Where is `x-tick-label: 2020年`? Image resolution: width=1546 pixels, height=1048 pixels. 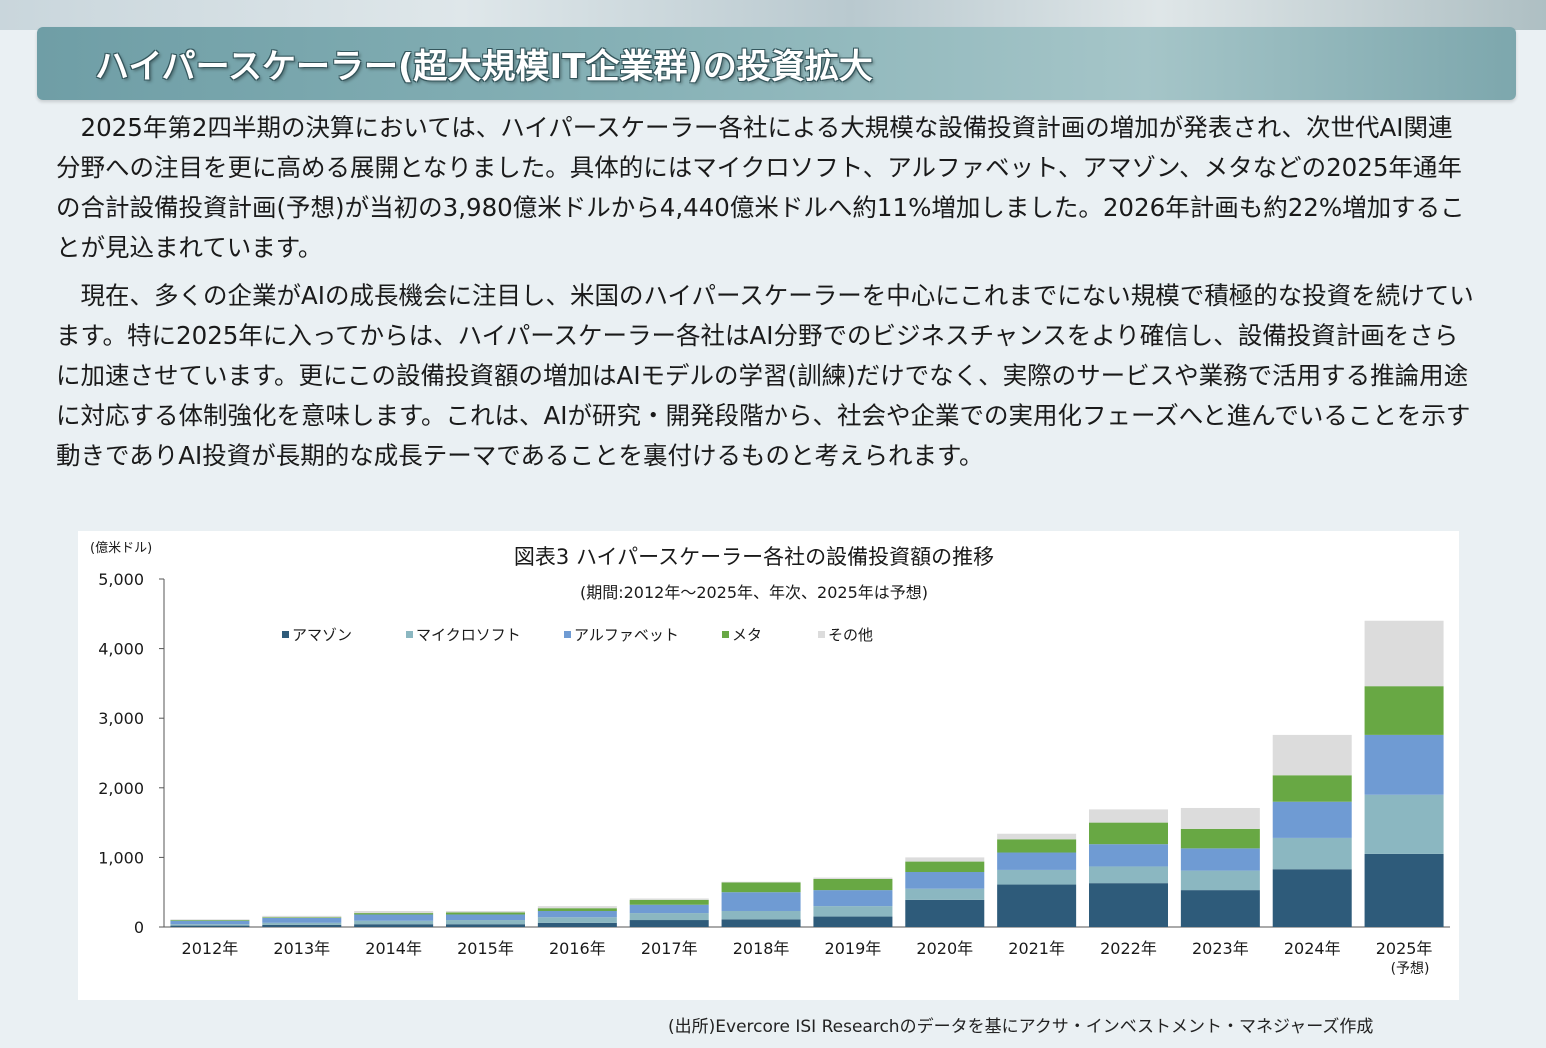
x-tick-label: 2020年 is located at coordinates (944, 948).